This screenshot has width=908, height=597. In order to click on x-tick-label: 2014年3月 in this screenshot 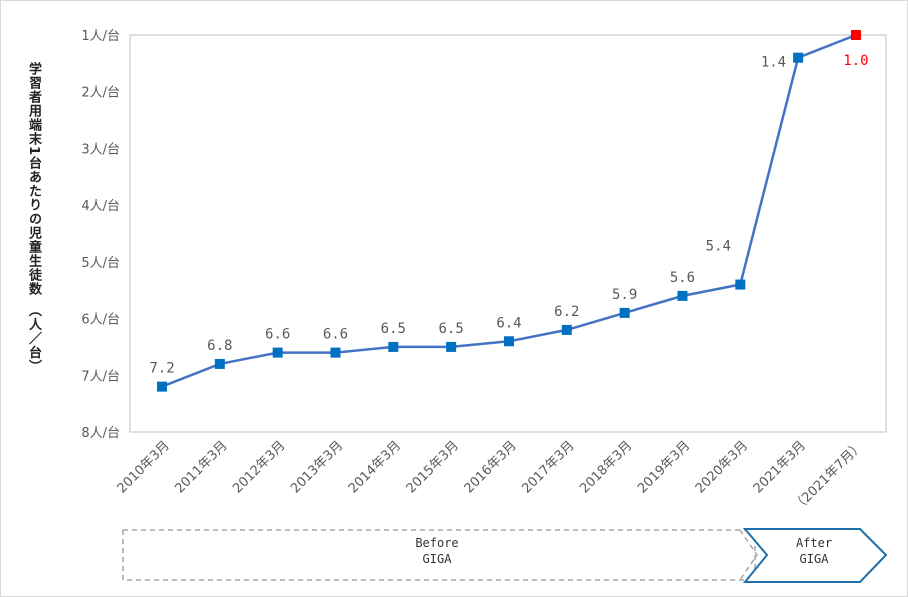, I will do `click(375, 467)`.